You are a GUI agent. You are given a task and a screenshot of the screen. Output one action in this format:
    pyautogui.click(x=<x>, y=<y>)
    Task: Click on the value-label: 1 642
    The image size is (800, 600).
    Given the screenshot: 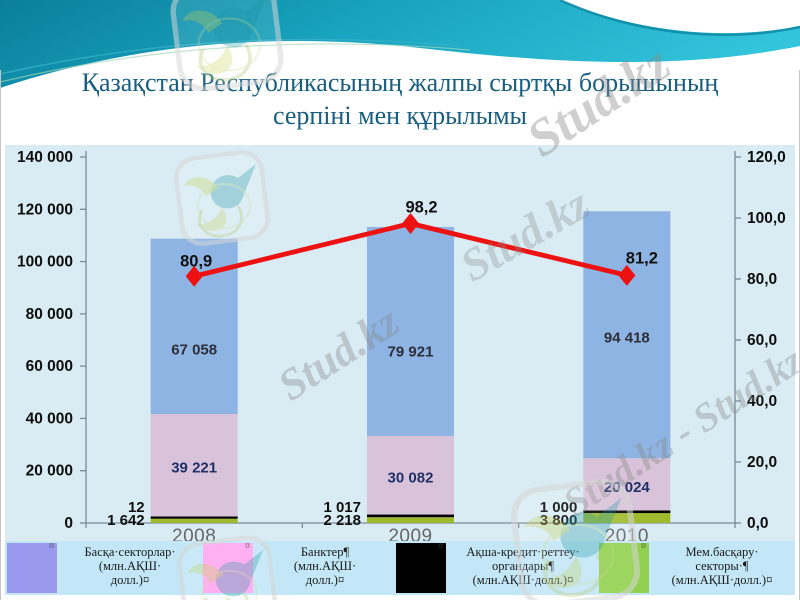 What is the action you would take?
    pyautogui.click(x=126, y=520)
    